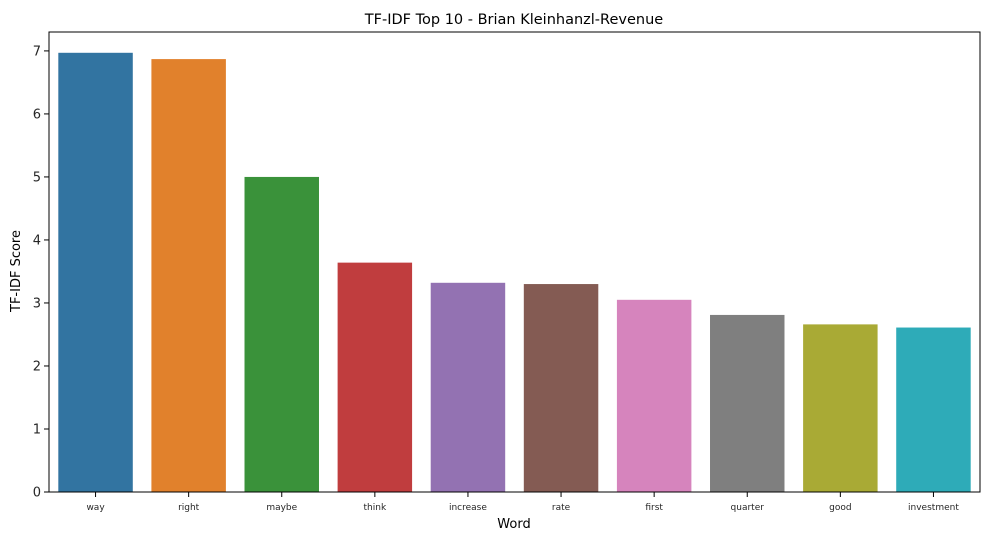 This screenshot has width=991, height=541. Describe the element at coordinates (37, 303) in the screenshot. I see `y-tick-label: 3` at that location.